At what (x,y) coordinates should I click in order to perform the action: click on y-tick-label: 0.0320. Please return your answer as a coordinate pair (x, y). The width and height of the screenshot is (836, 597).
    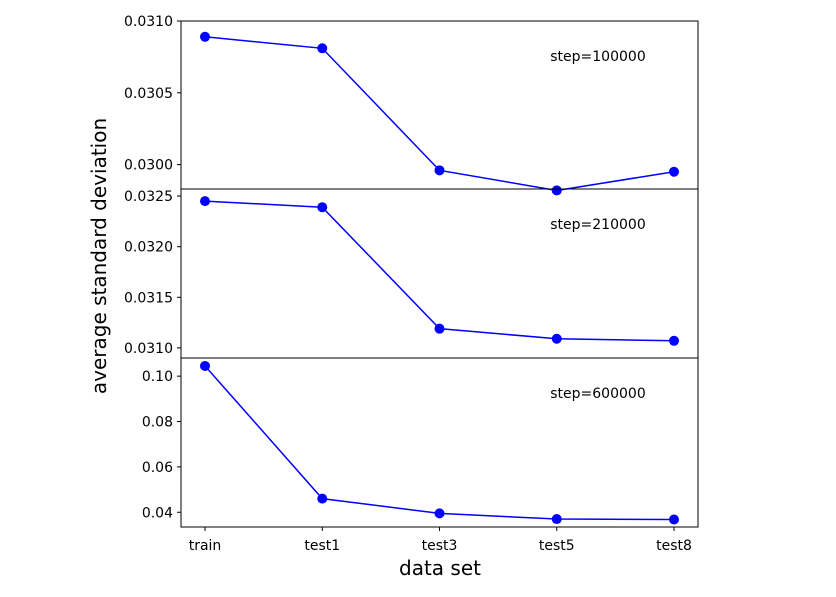
    Looking at the image, I should click on (148, 248).